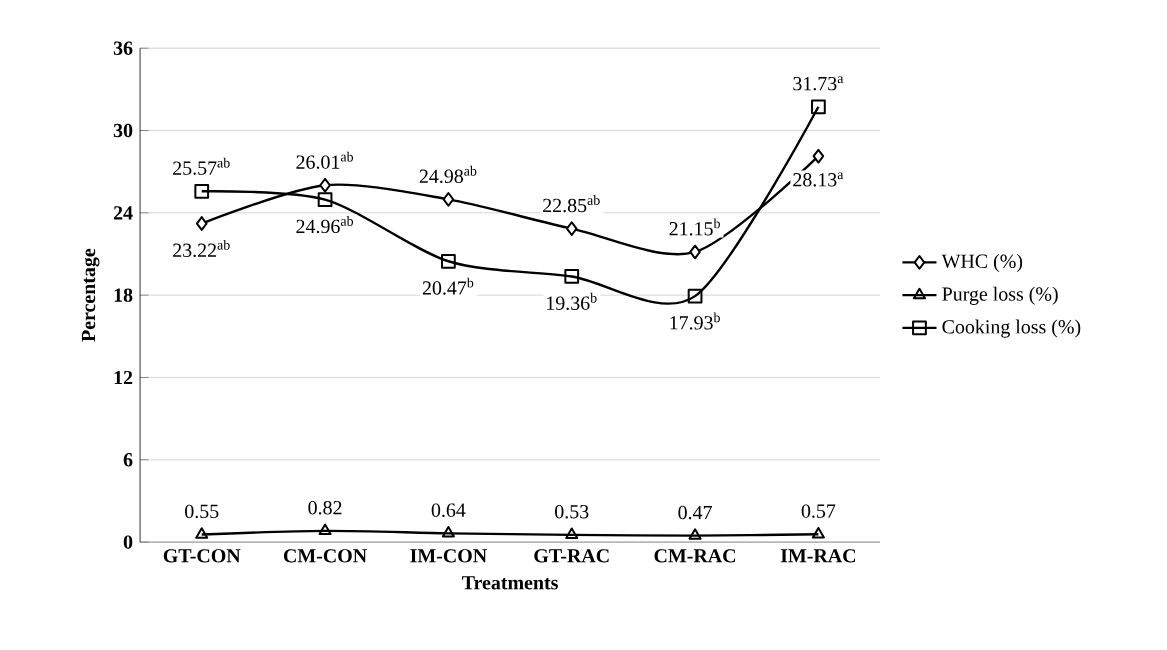  Describe the element at coordinates (325, 225) in the screenshot. I see `data-label: 24.96$^{ab}$` at that location.